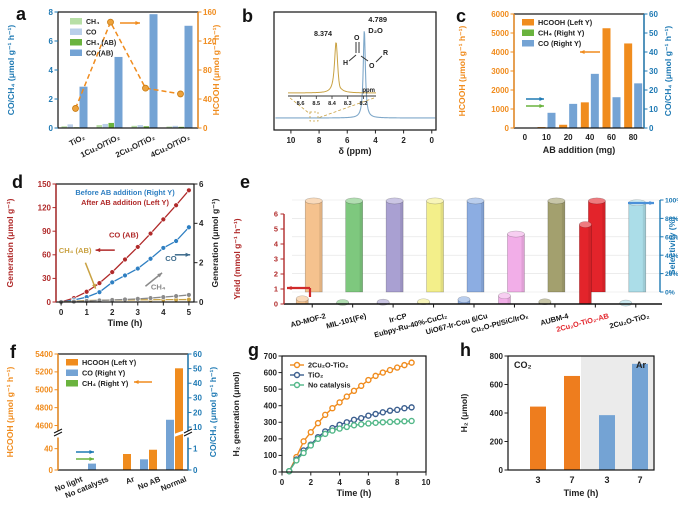  I want to click on x-category-label: TiO₂, so click(77, 139).